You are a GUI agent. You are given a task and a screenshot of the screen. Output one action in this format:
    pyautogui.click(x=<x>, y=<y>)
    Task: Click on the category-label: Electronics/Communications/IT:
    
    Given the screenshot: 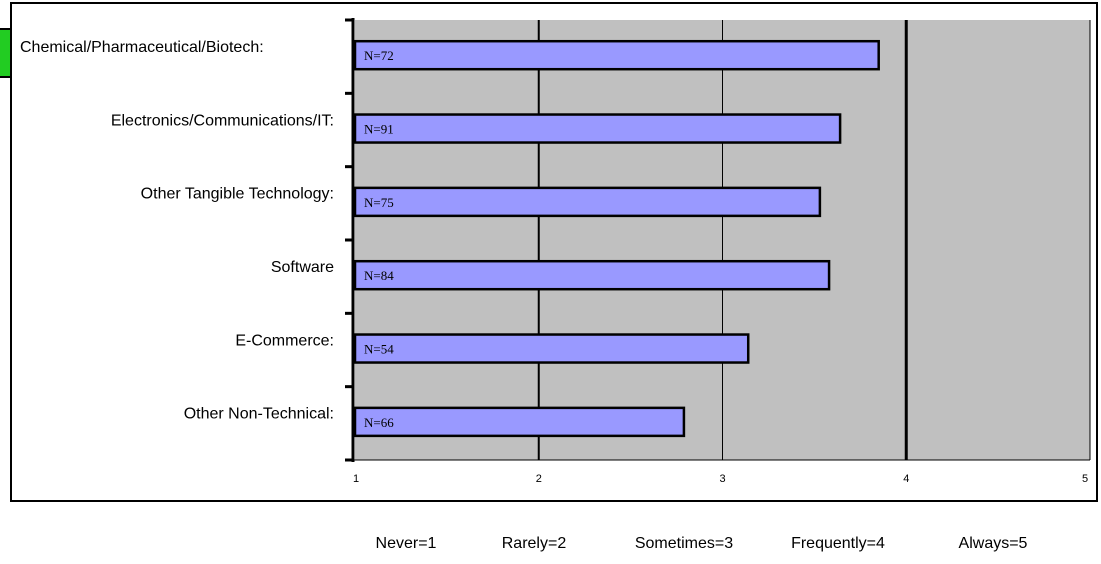 What is the action you would take?
    pyautogui.click(x=222, y=120)
    